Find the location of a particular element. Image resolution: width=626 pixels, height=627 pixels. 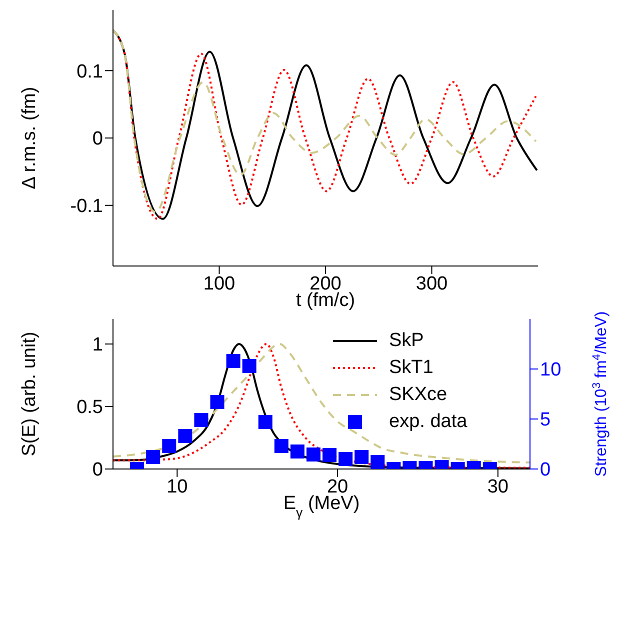

x-tick-label: 30 is located at coordinates (497, 487).